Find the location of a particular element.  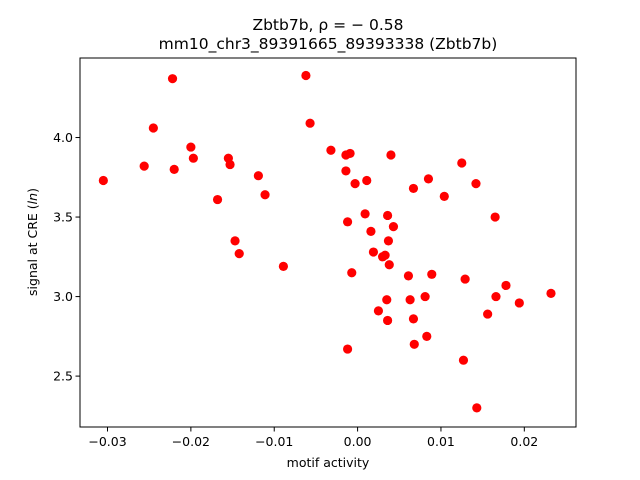

x-axis-label: motif activity is located at coordinates (328, 462).